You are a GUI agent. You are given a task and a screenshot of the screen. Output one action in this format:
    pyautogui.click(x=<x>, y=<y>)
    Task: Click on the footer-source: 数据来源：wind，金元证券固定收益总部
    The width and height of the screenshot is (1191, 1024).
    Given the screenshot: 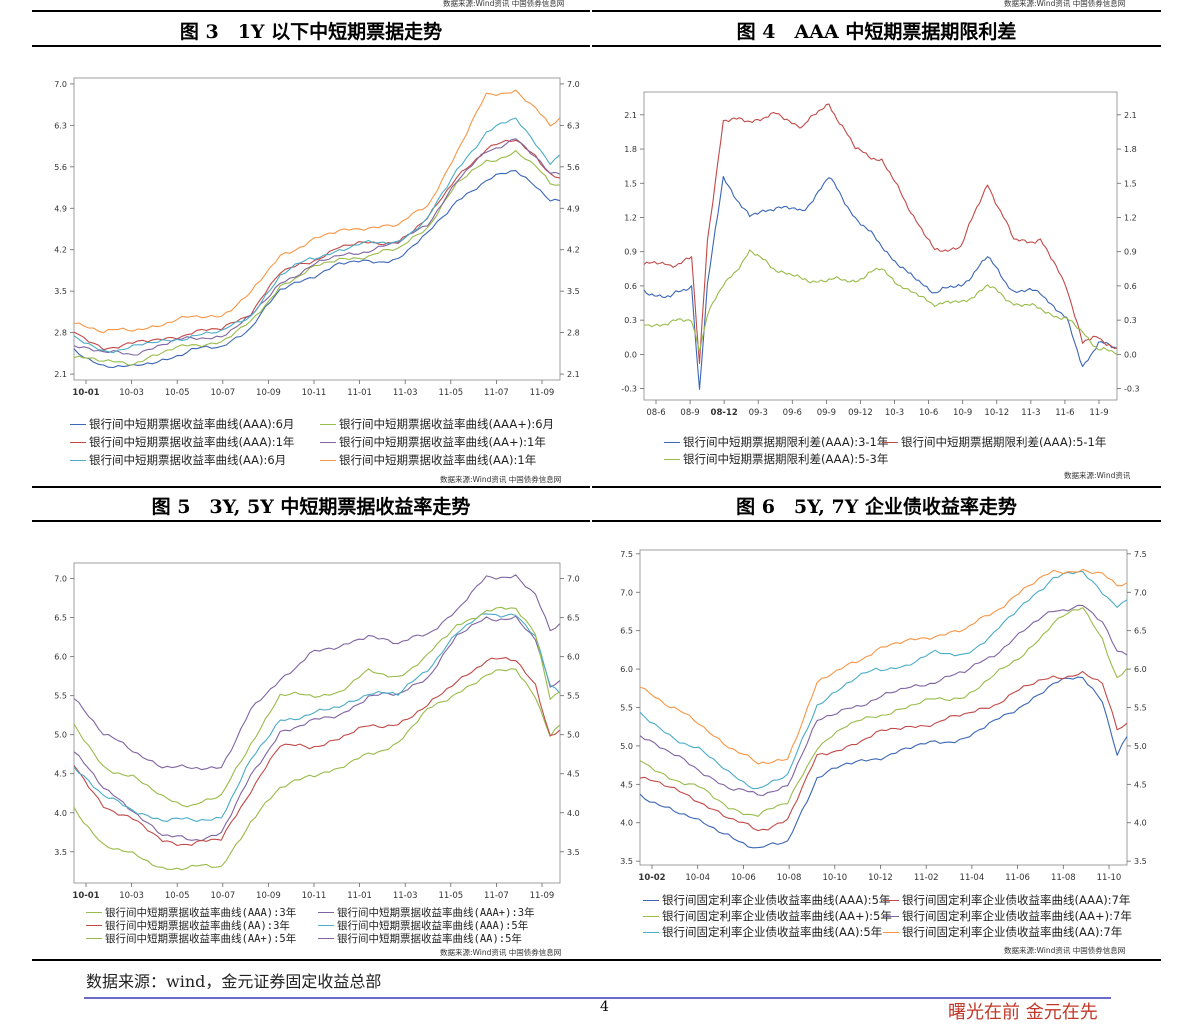 What is the action you would take?
    pyautogui.click(x=234, y=981)
    